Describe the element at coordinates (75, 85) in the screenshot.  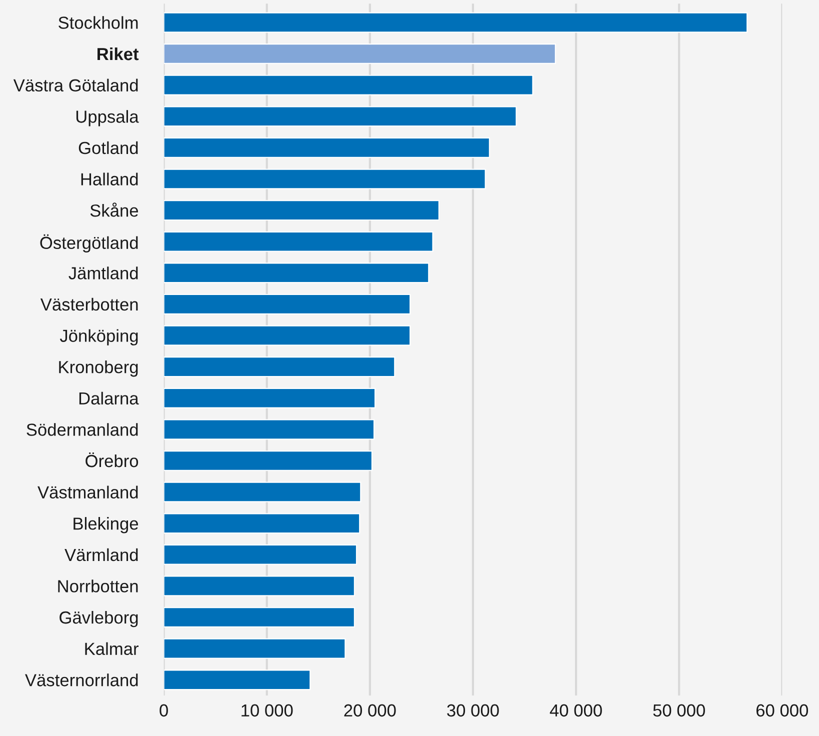
I see `y-tick-label: Västra Götaland` at that location.